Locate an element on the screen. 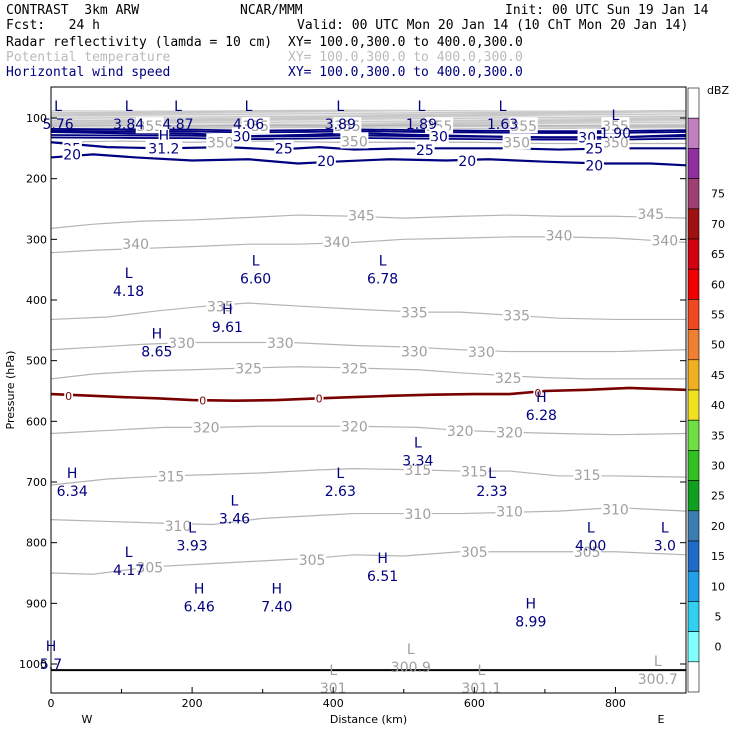 The height and width of the screenshot is (740, 740). extremum-value: 2.63 is located at coordinates (340, 492).